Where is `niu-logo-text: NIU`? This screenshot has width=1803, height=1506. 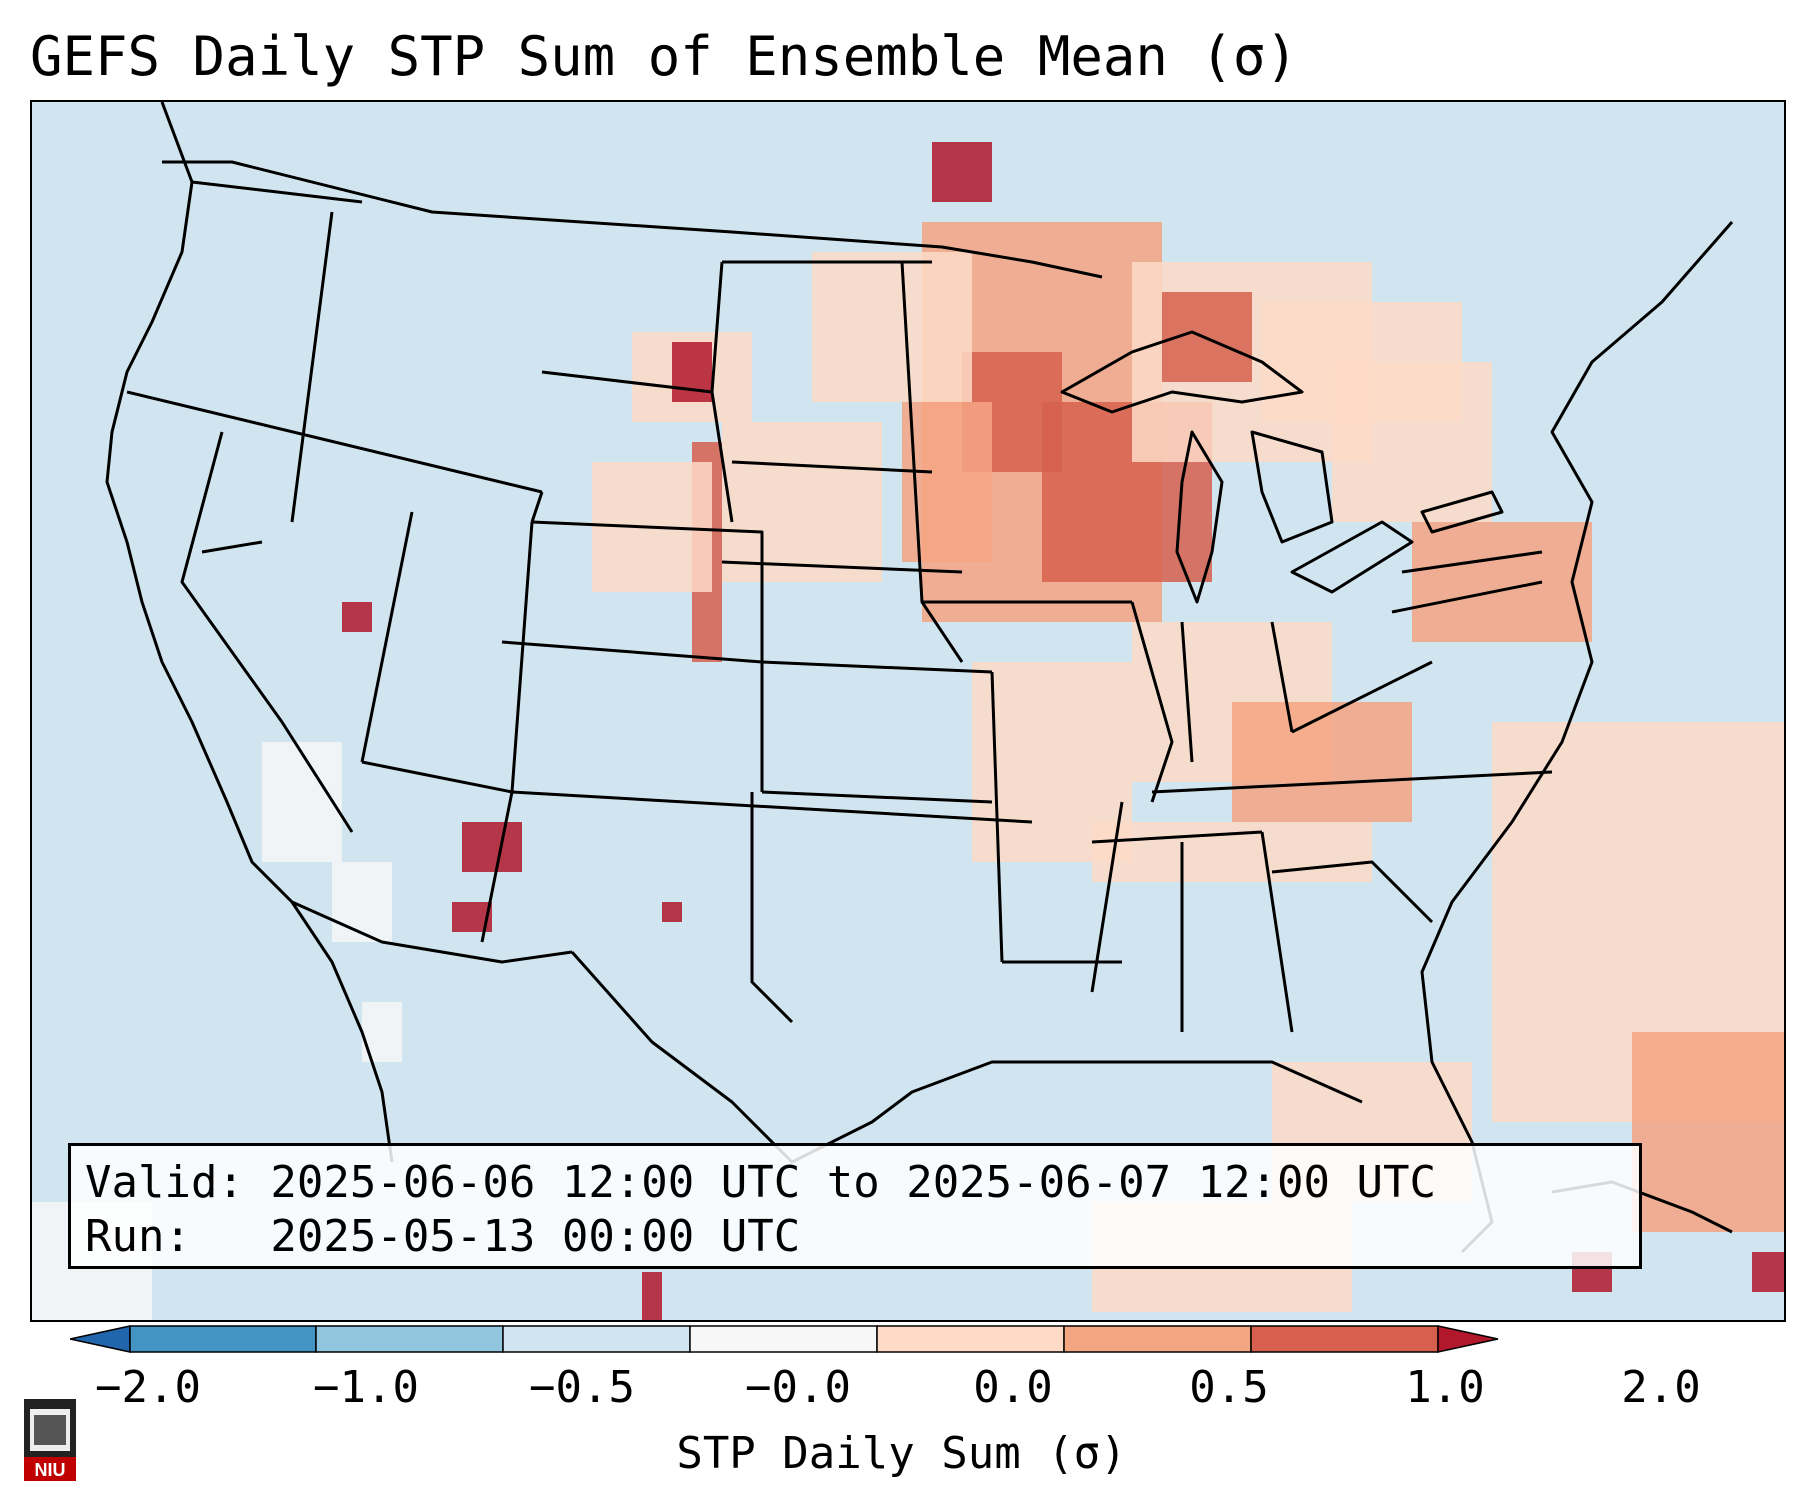
niu-logo-text: NIU is located at coordinates (50, 1470).